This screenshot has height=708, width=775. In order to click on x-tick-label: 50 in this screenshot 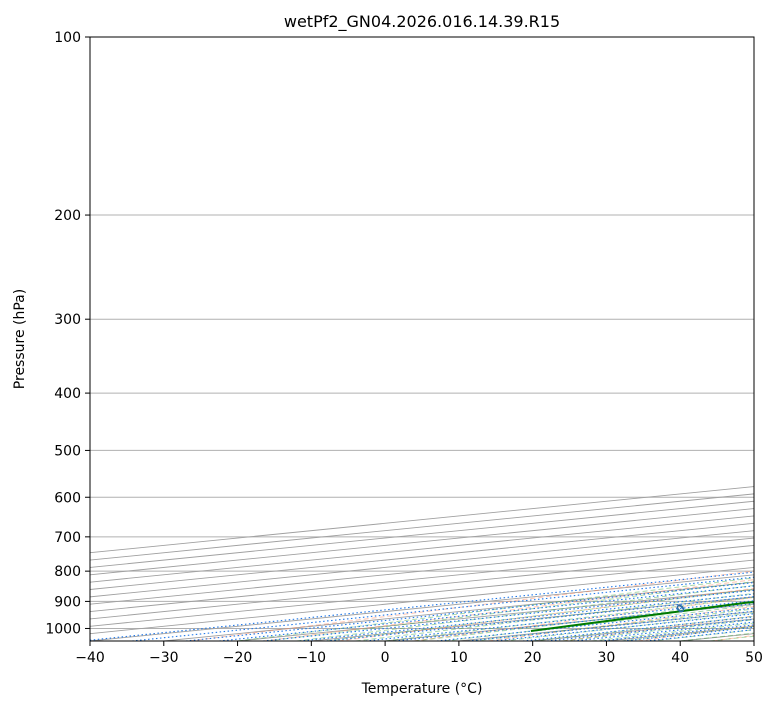, I will do `click(754, 658)`.